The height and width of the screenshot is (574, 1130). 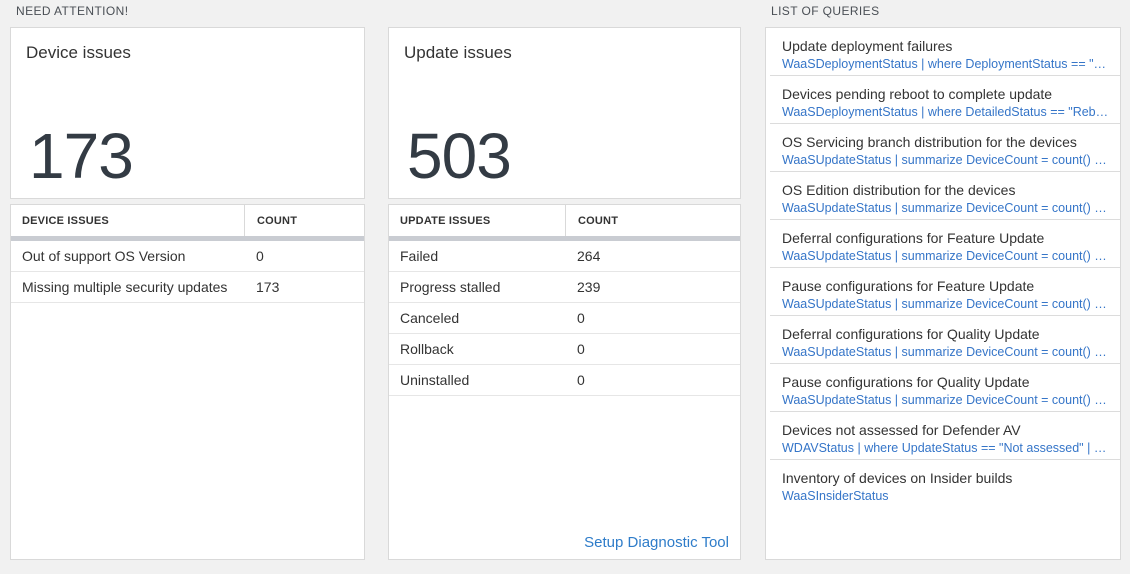 I want to click on device-issues-summary-card: Device issues 173, so click(x=187, y=113).